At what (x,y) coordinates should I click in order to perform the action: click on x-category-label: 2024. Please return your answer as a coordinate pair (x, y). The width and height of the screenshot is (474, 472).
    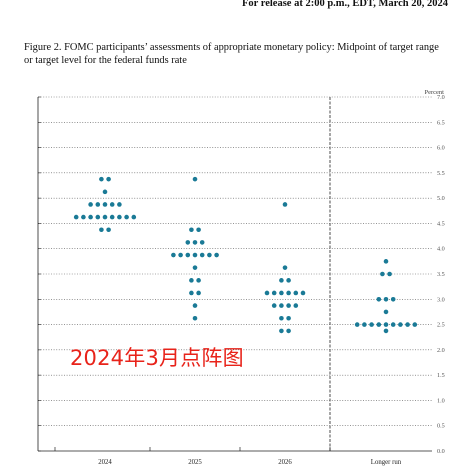
    Looking at the image, I should click on (105, 462).